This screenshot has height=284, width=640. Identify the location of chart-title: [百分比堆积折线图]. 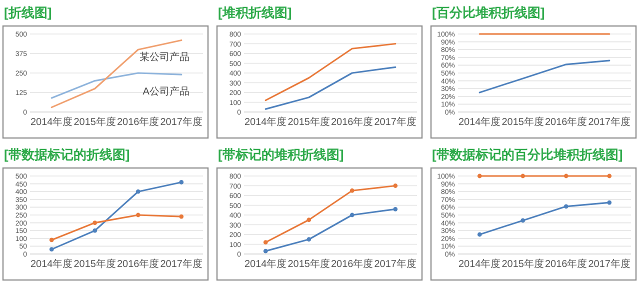
(488, 12).